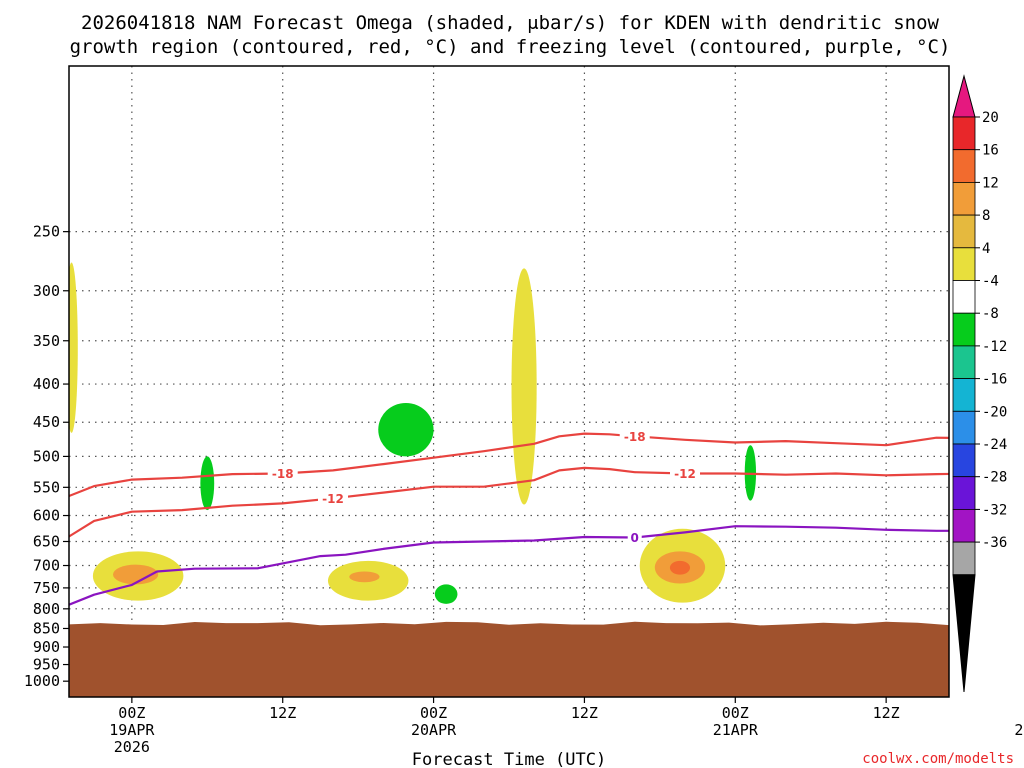  What do you see at coordinates (509, 465) in the screenshot?
I see `contour-line--18` at bounding box center [509, 465].